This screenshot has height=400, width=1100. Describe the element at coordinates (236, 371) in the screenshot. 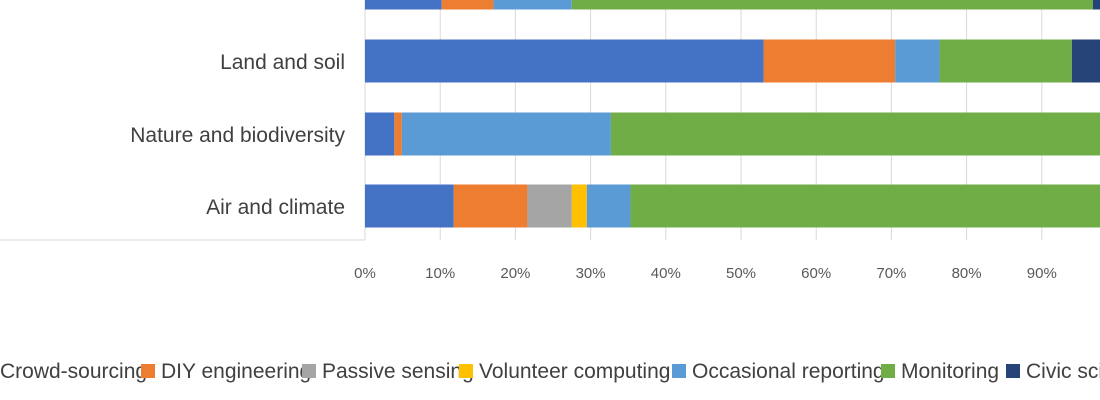

I see `legend-label: DIY engineering` at that location.